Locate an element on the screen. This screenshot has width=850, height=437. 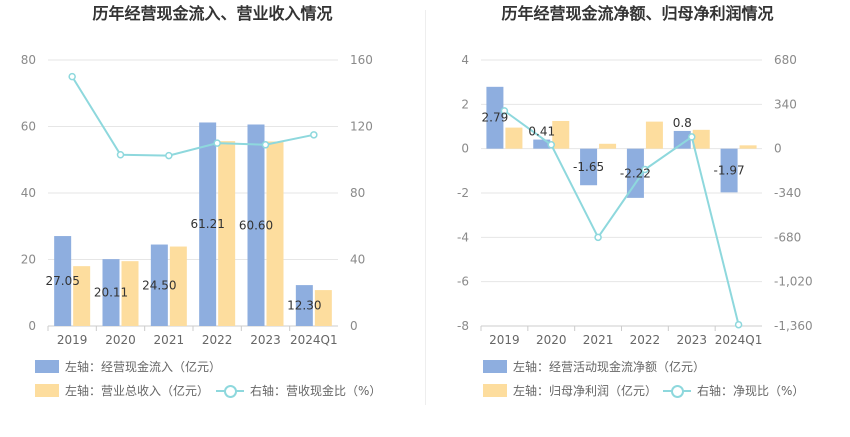
right-axis-tick-label: 340 is located at coordinates (785, 104).